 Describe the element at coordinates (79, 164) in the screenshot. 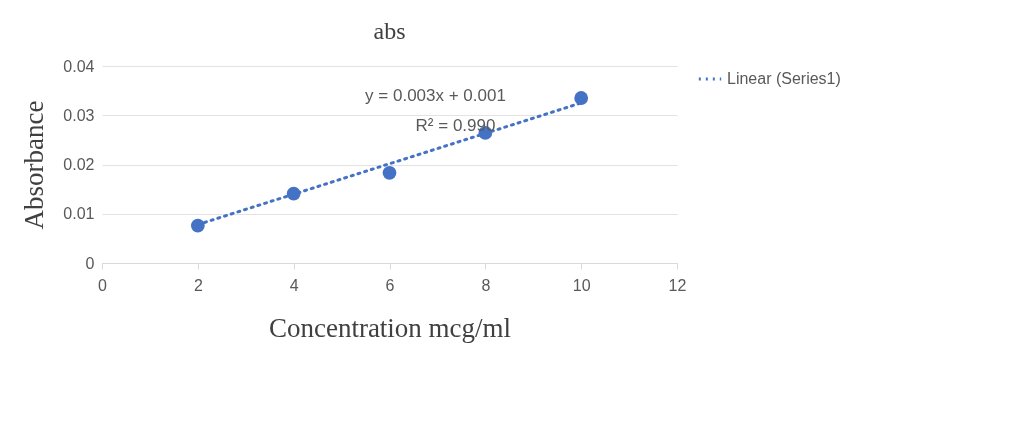

I see `y-tick-label: 0.02` at that location.